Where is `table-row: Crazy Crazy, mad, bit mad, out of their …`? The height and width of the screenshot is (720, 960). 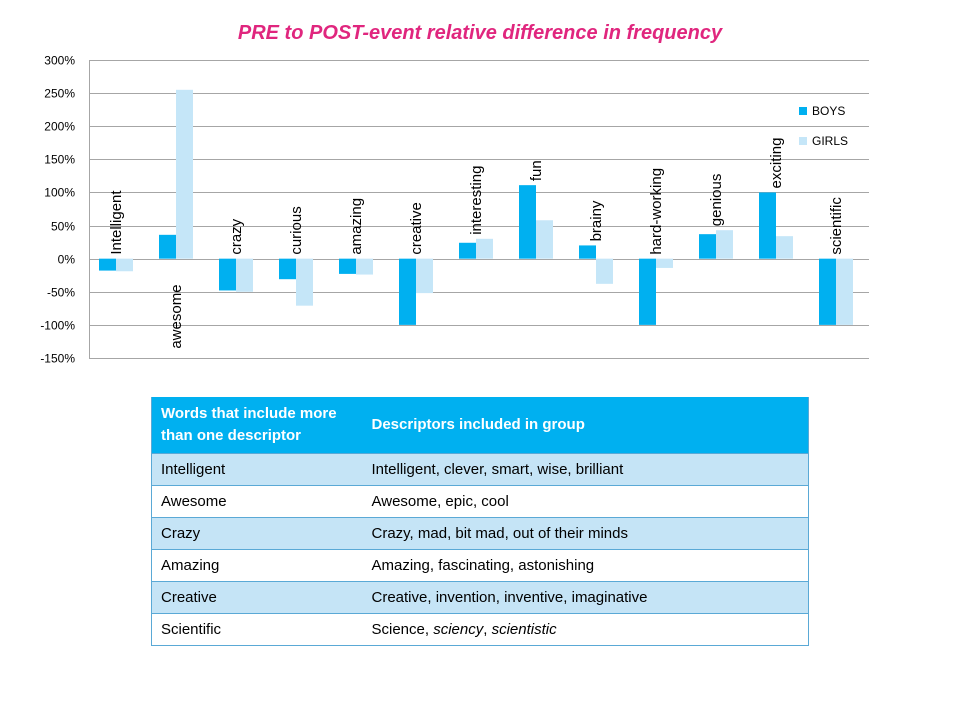 table-row: Crazy Crazy, mad, bit mad, out of their … is located at coordinates (480, 533).